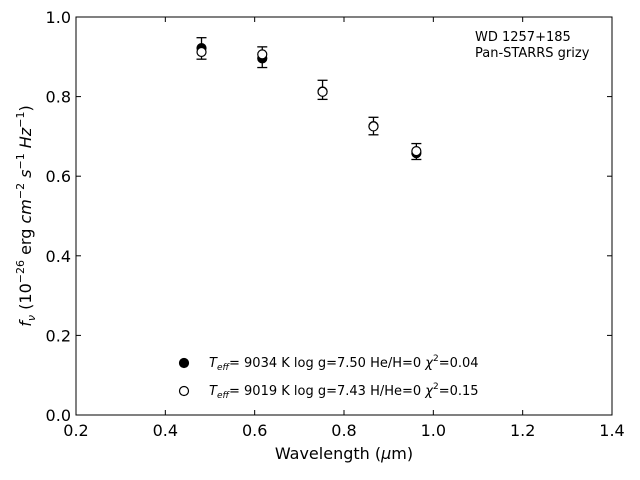 The image size is (640, 480). Describe the element at coordinates (184, 363) in the screenshot. I see `legend-filled-marker` at that location.